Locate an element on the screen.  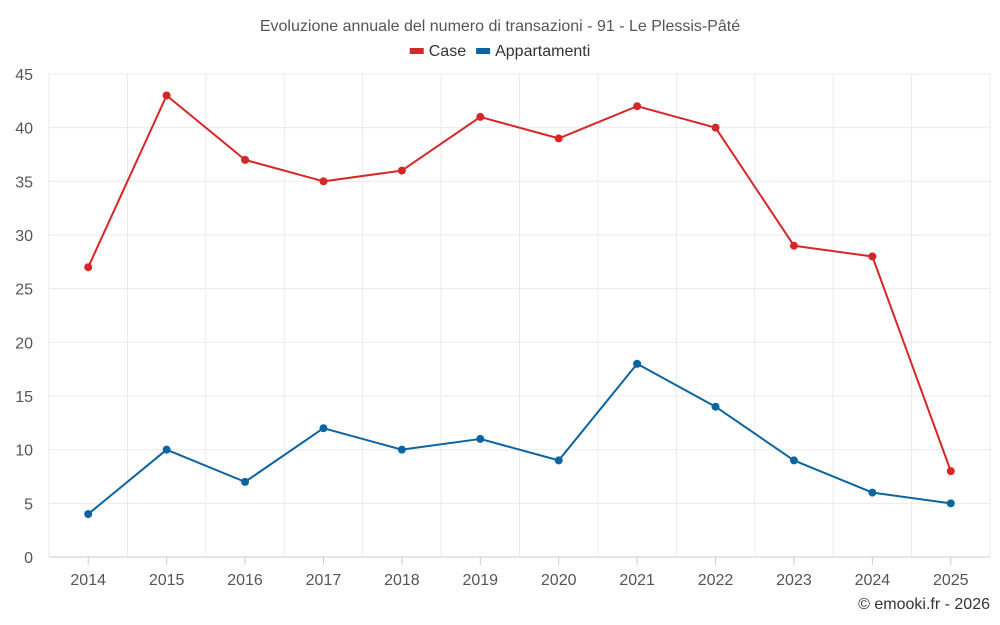
x-tick-label: 2023 is located at coordinates (794, 580).